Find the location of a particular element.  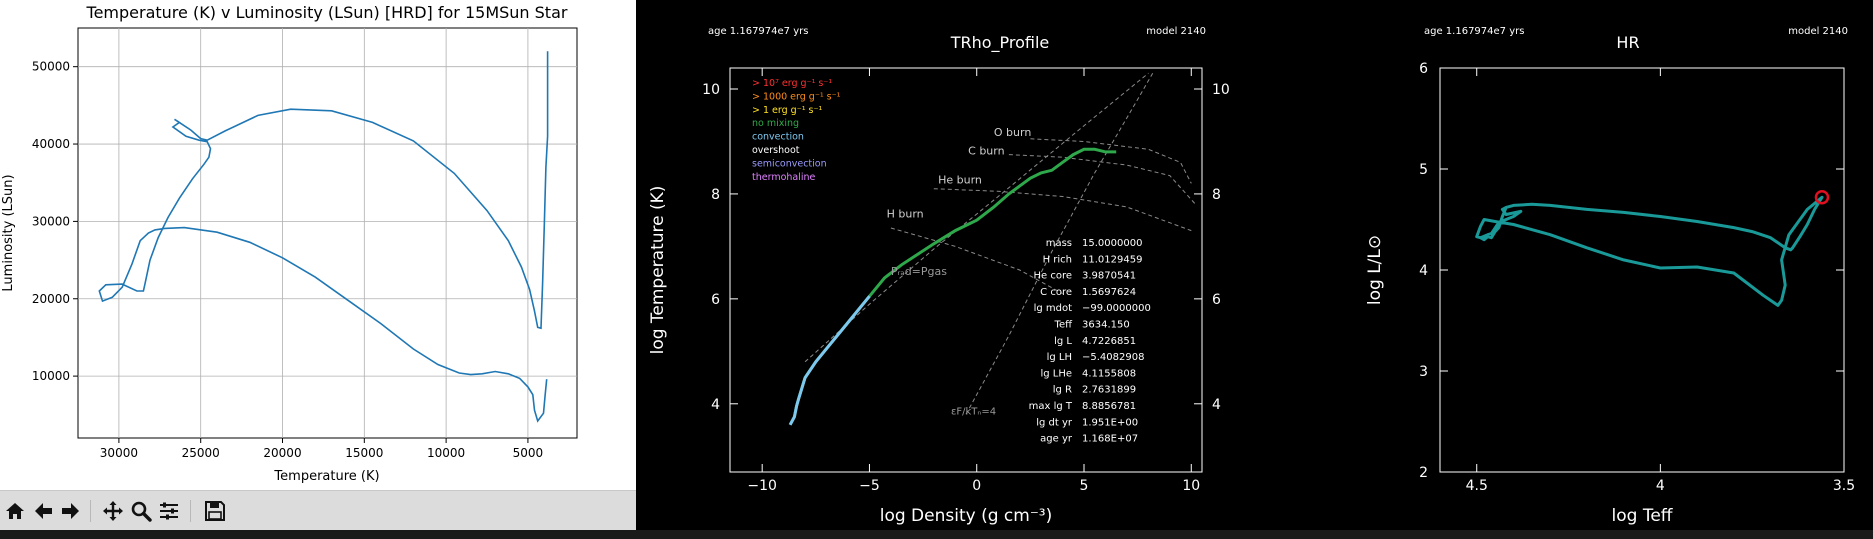

hr-model-header: model 2140 is located at coordinates (1818, 31).